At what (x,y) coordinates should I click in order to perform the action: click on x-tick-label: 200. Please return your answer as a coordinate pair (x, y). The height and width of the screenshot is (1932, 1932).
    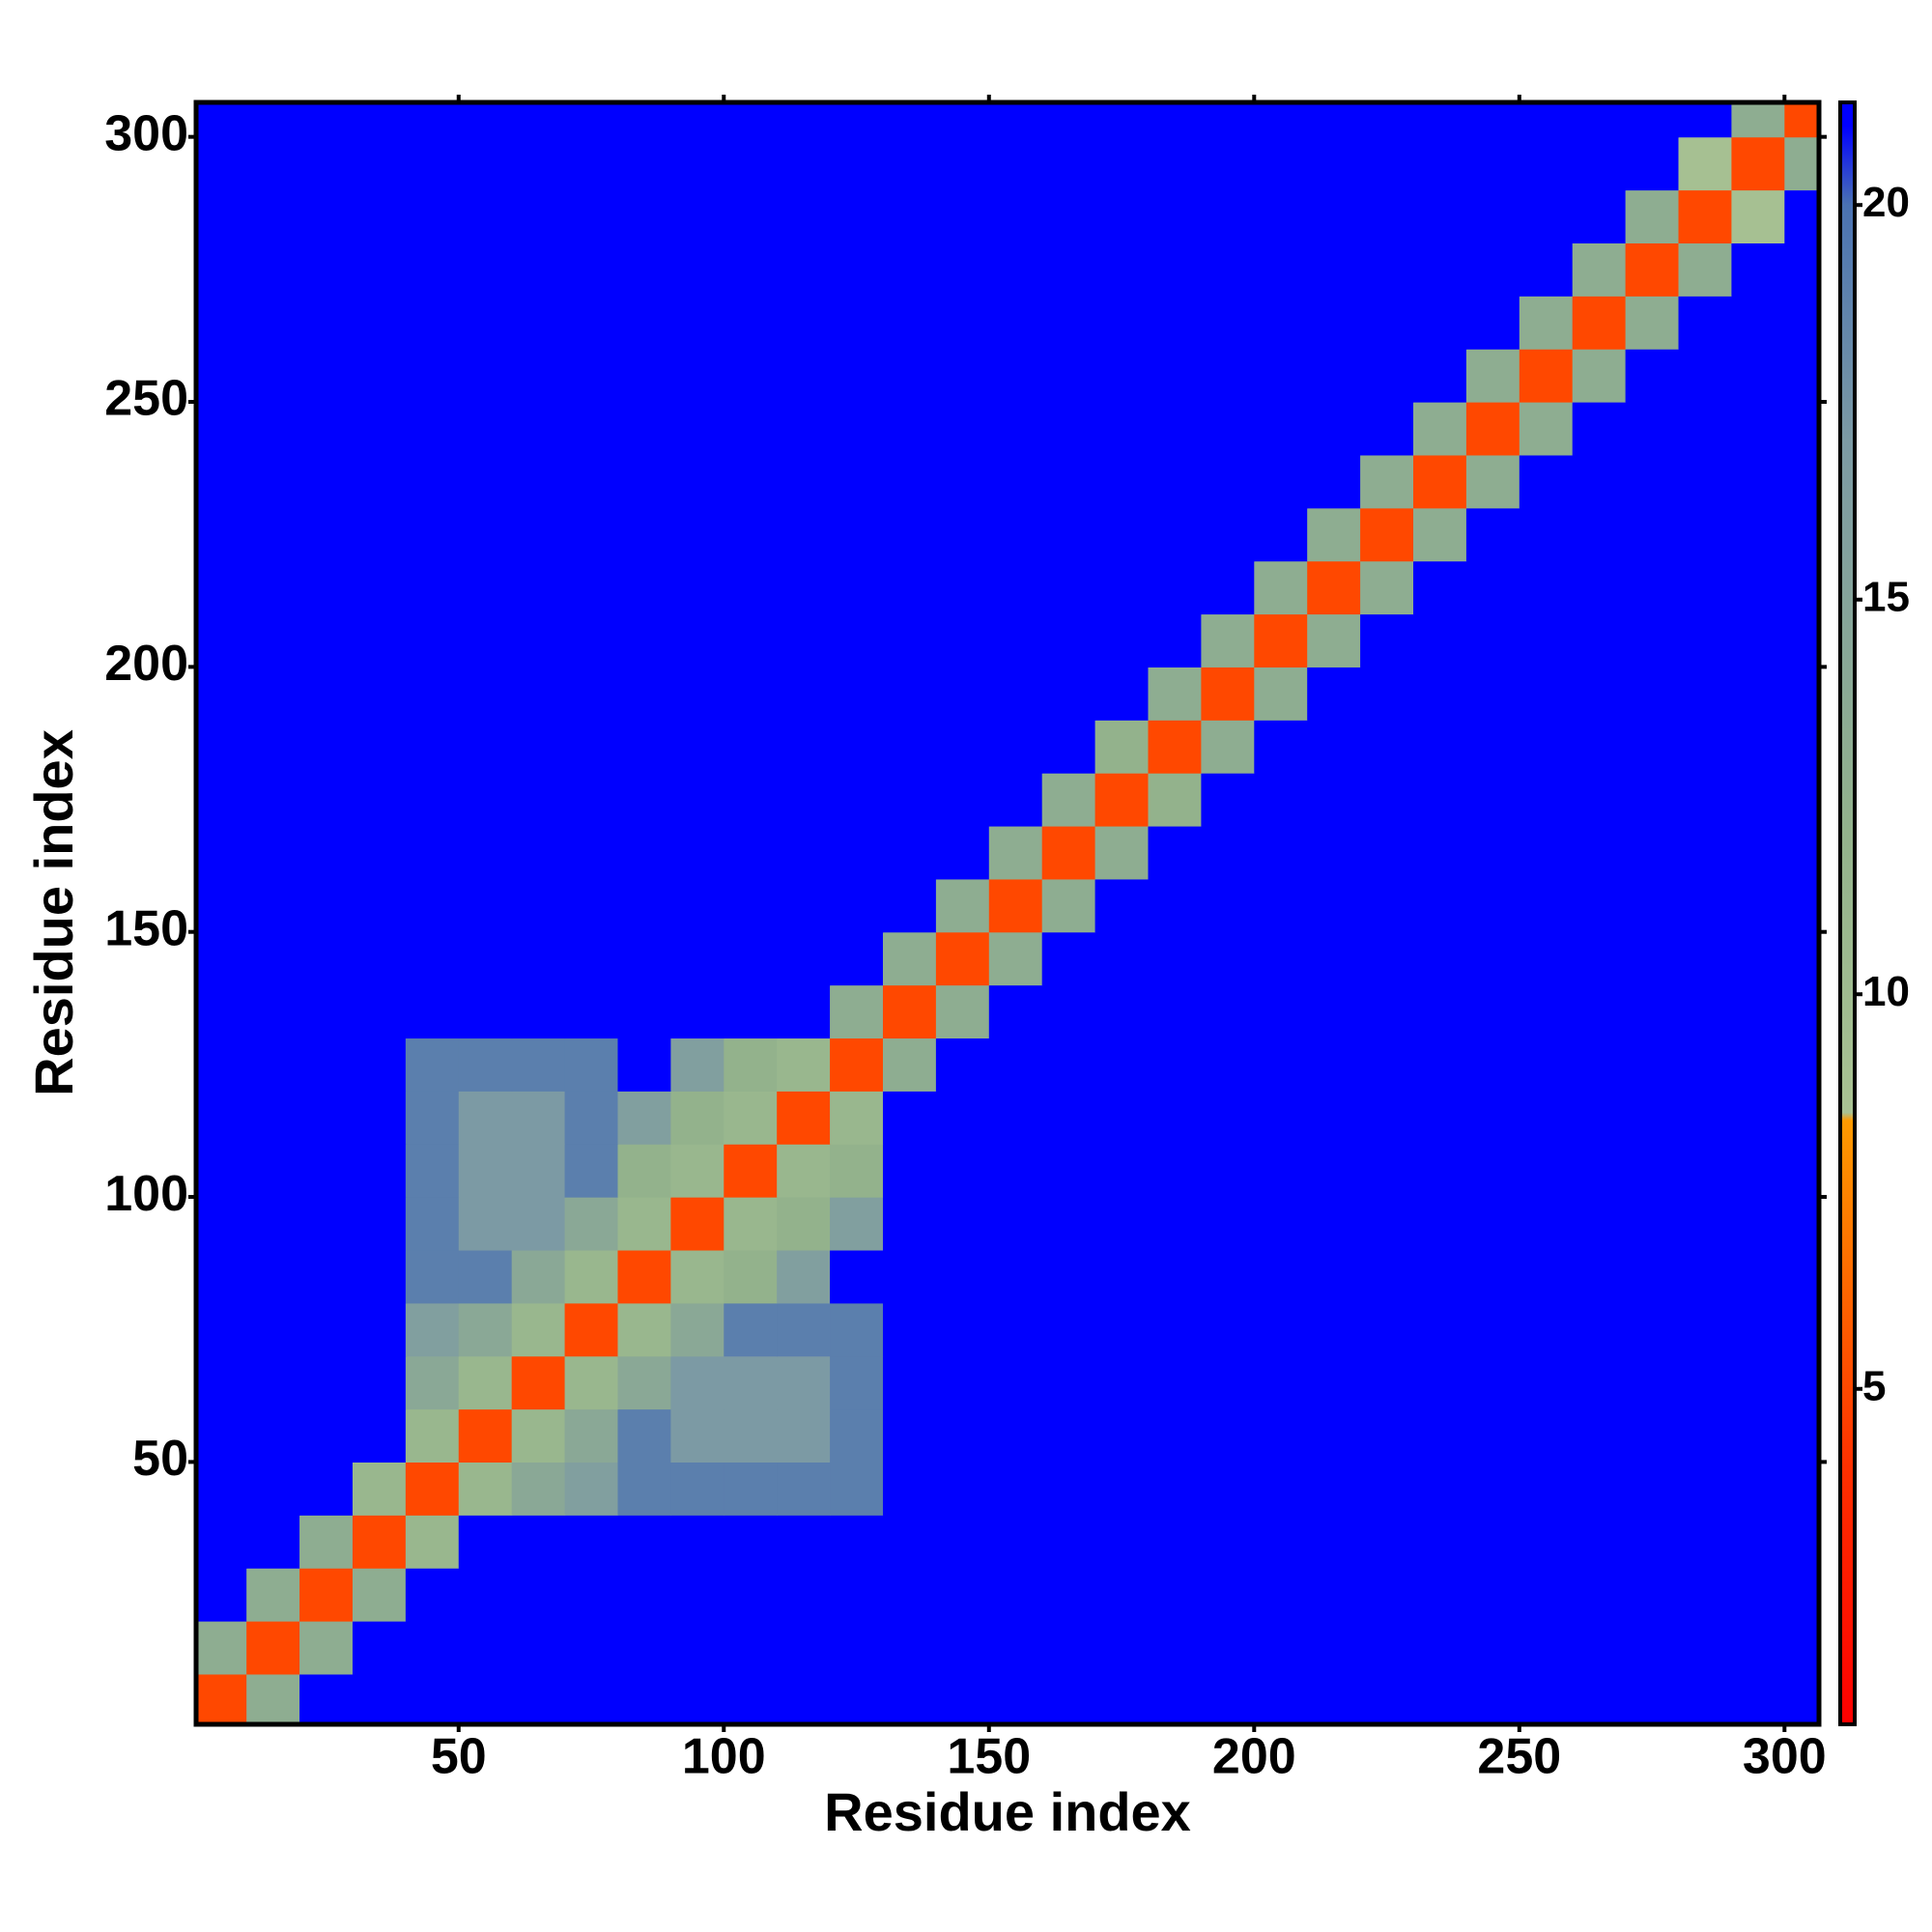
    Looking at the image, I should click on (1254, 1757).